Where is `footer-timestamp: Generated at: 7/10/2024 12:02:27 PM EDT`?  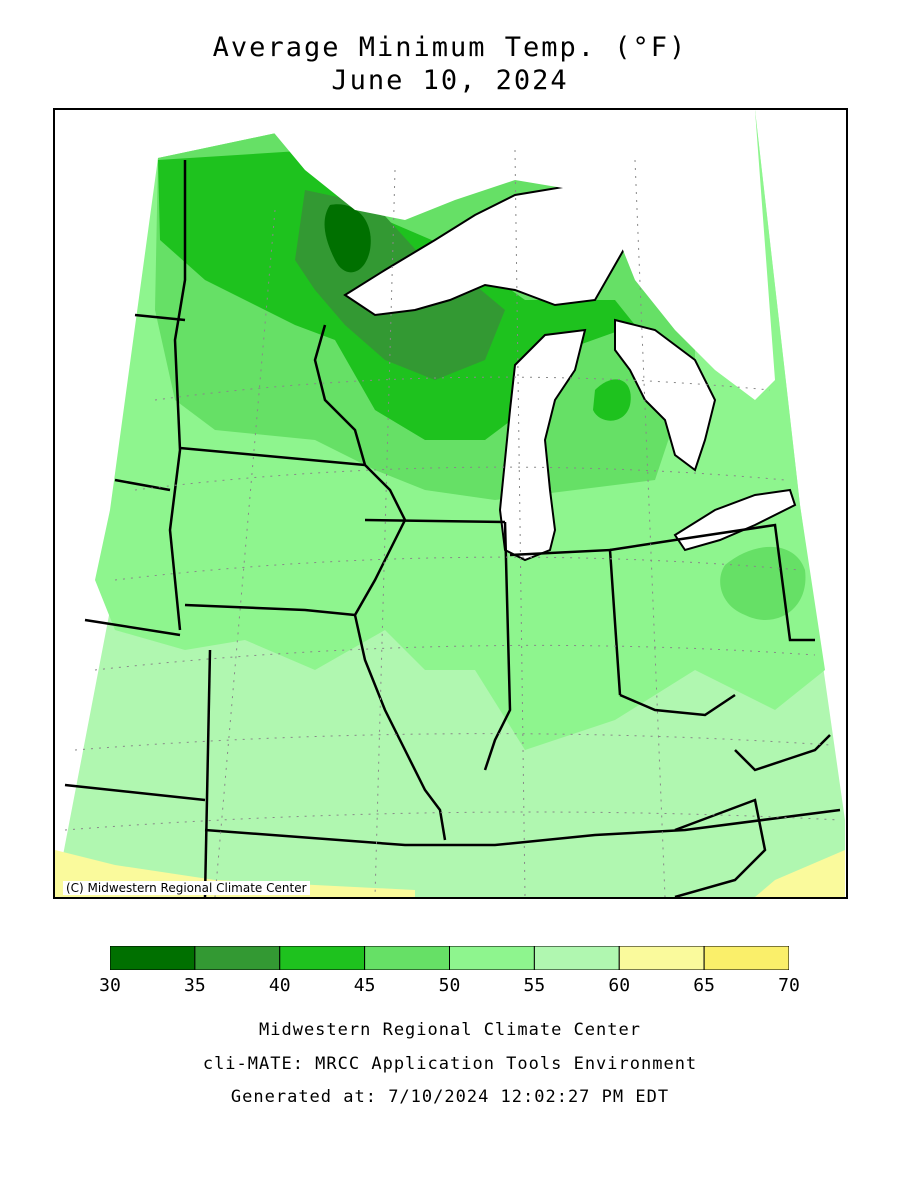 footer-timestamp: Generated at: 7/10/2024 12:02:27 PM EDT is located at coordinates (450, 1097).